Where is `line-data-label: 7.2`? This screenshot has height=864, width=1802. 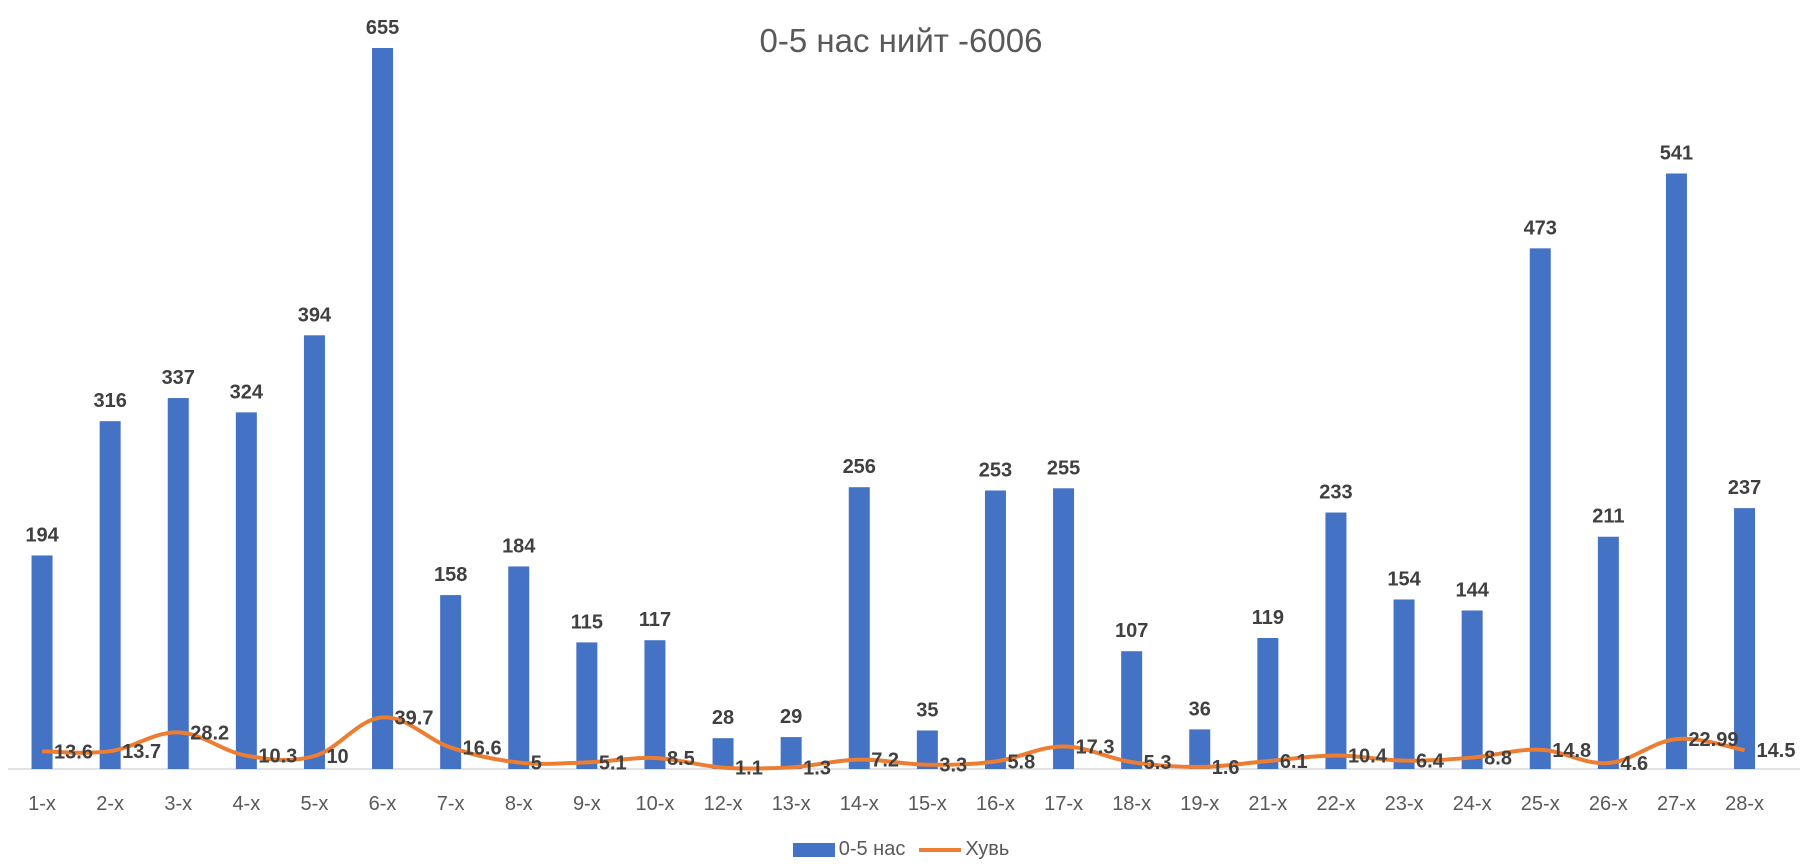 line-data-label: 7.2 is located at coordinates (885, 761).